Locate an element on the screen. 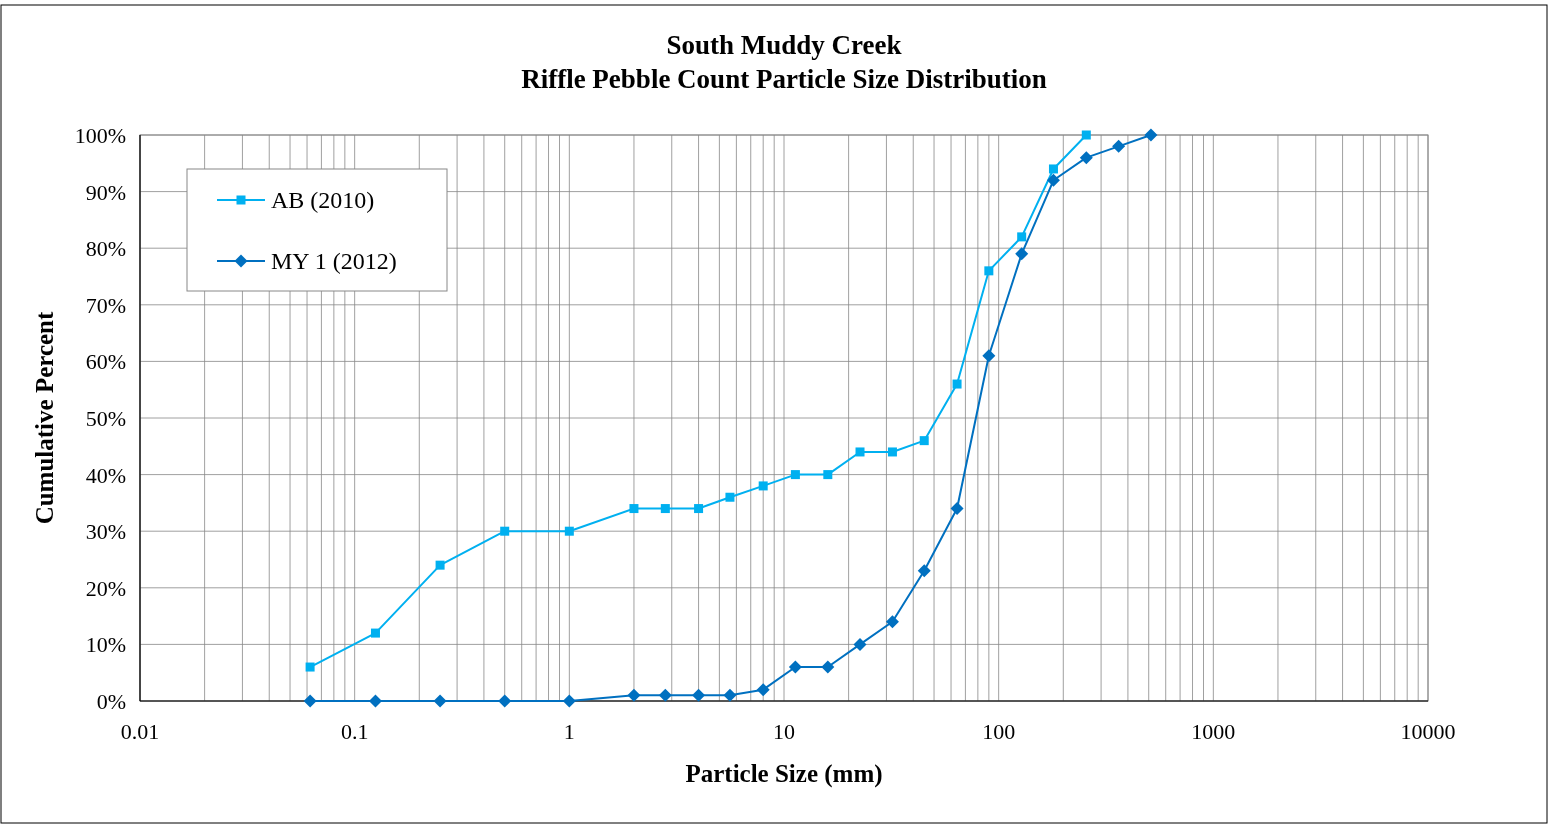 The height and width of the screenshot is (824, 1548). legend-label: AB (2010) is located at coordinates (323, 200).